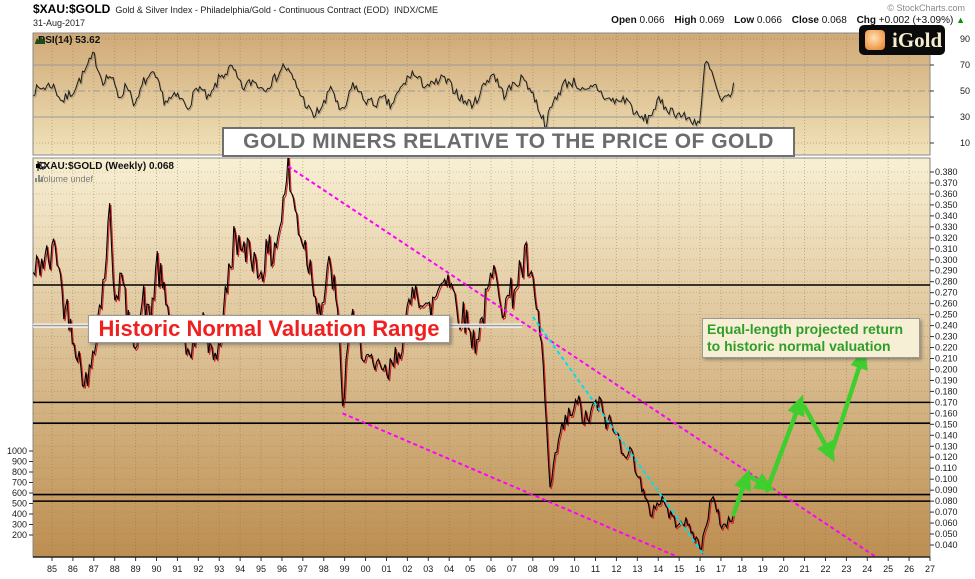 Image resolution: width=975 pixels, height=579 pixels. Describe the element at coordinates (909, 569) in the screenshot. I see `svg-text: 26` at that location.